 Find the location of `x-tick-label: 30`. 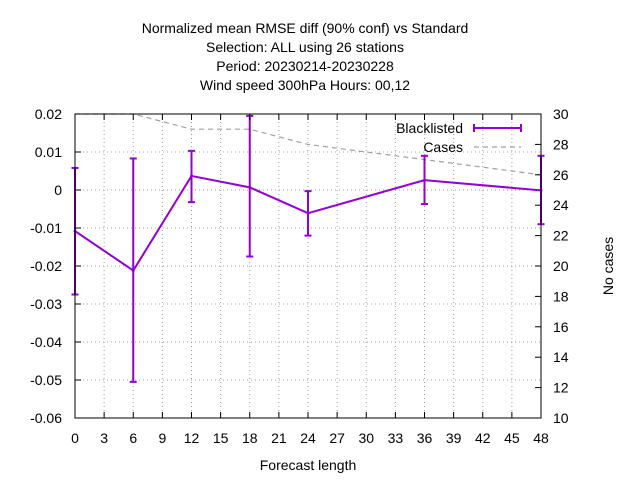

x-tick-label: 30 is located at coordinates (366, 438).